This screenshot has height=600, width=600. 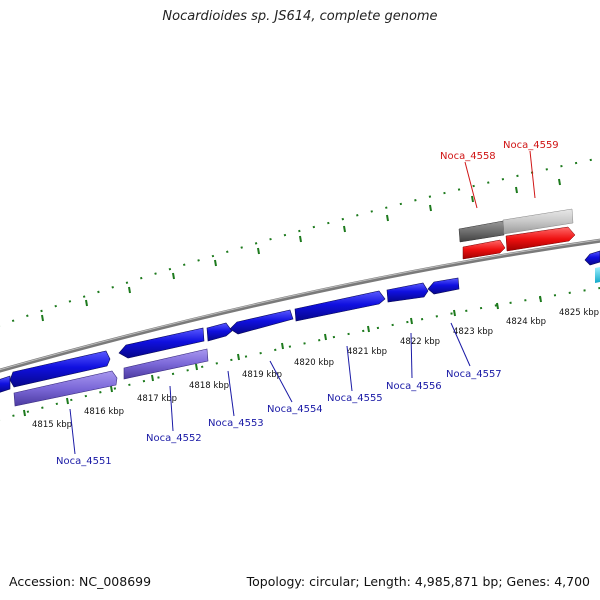 What do you see at coordinates (473, 332) in the screenshot?
I see `scale-label: 4823 kbp` at bounding box center [473, 332].